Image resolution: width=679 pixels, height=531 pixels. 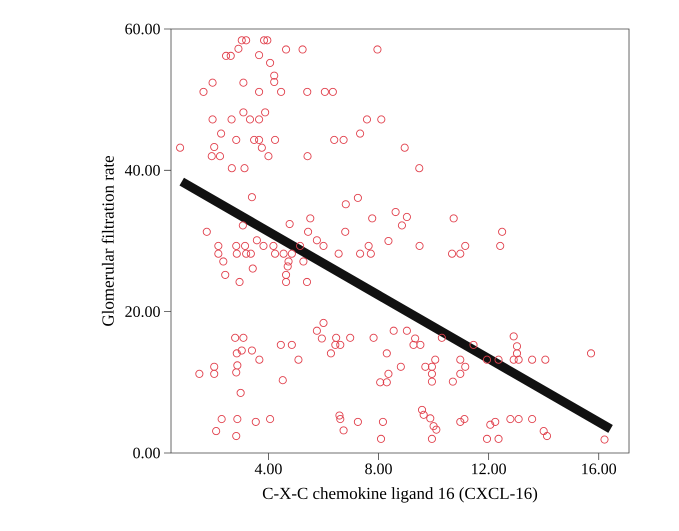 What do you see at coordinates (142, 312) in the screenshot?
I see `y-tick-label: 20.00` at bounding box center [142, 312].